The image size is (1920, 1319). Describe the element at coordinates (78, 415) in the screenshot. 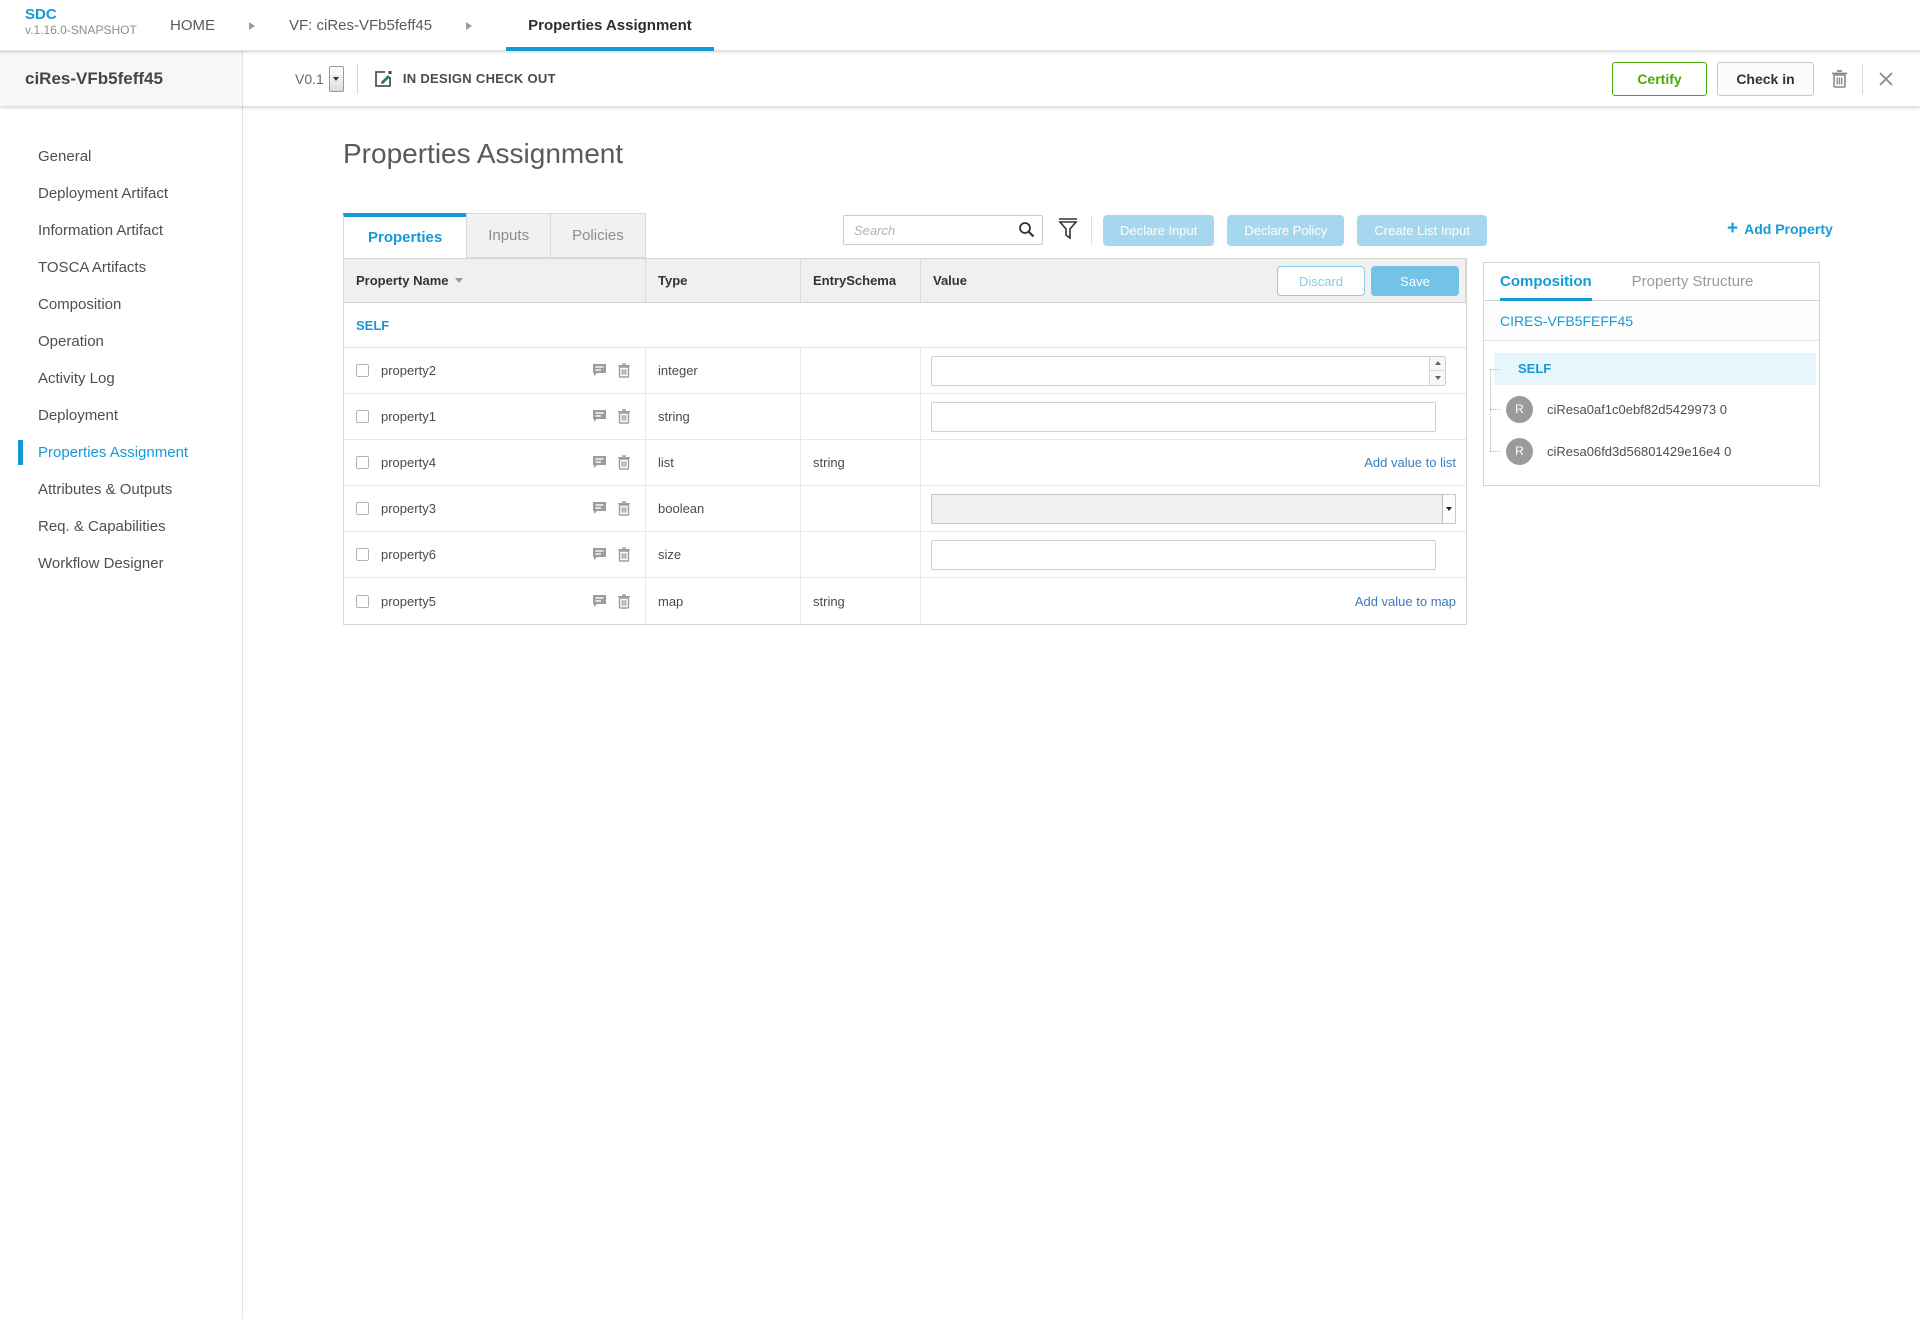

I see `sidebar-item: Deployment` at that location.